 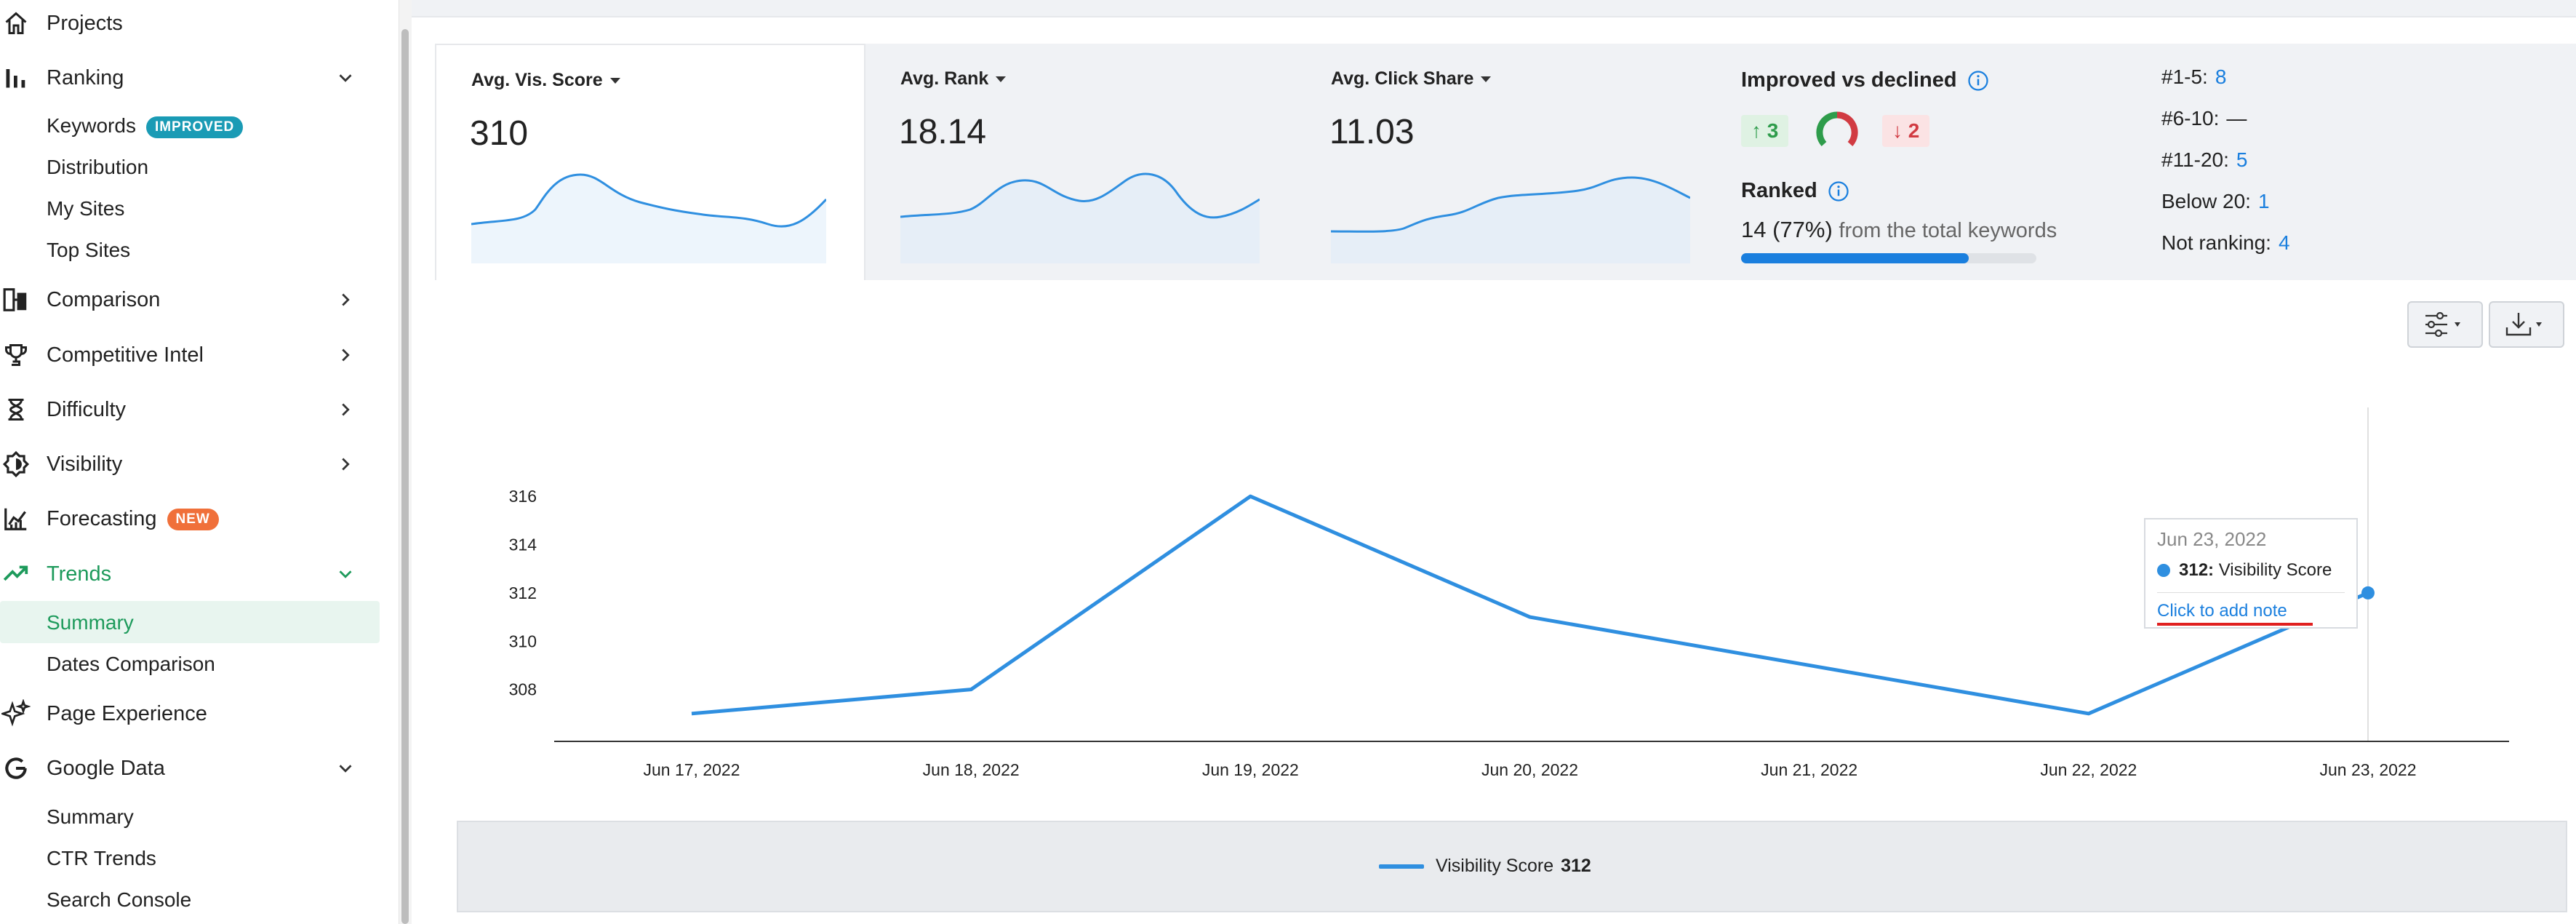 What do you see at coordinates (2184, 76) in the screenshot?
I see `dist-label: #1-5:` at bounding box center [2184, 76].